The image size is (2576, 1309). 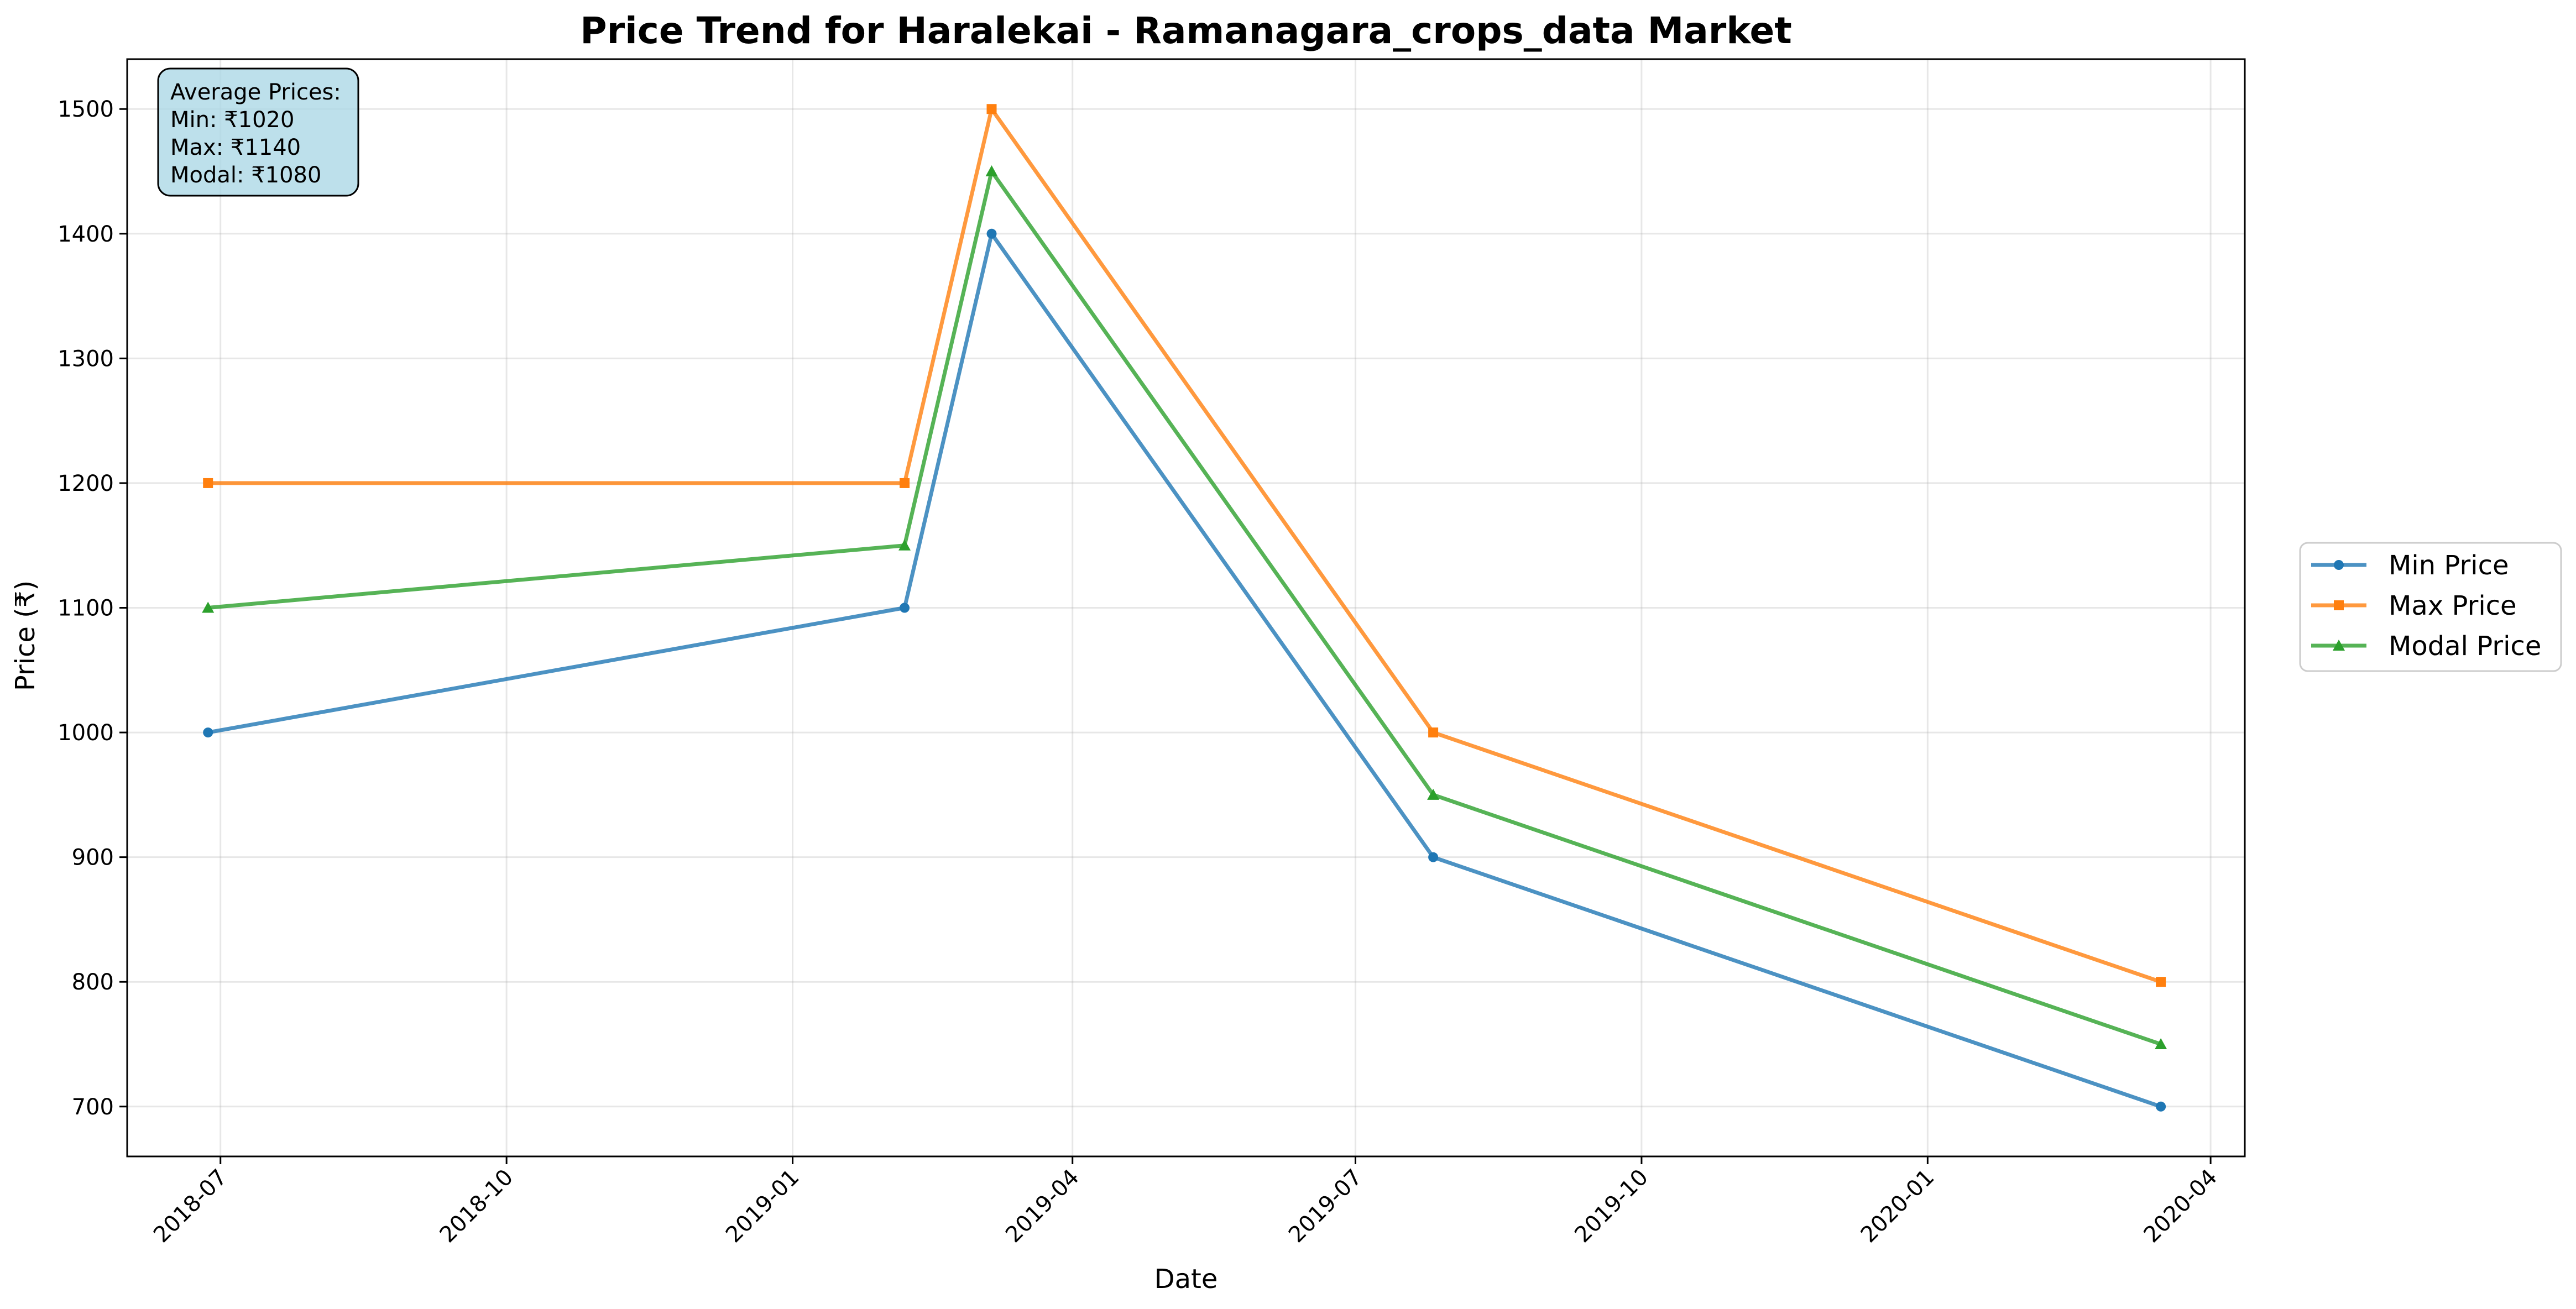 I want to click on legend-frame, so click(x=2430, y=607).